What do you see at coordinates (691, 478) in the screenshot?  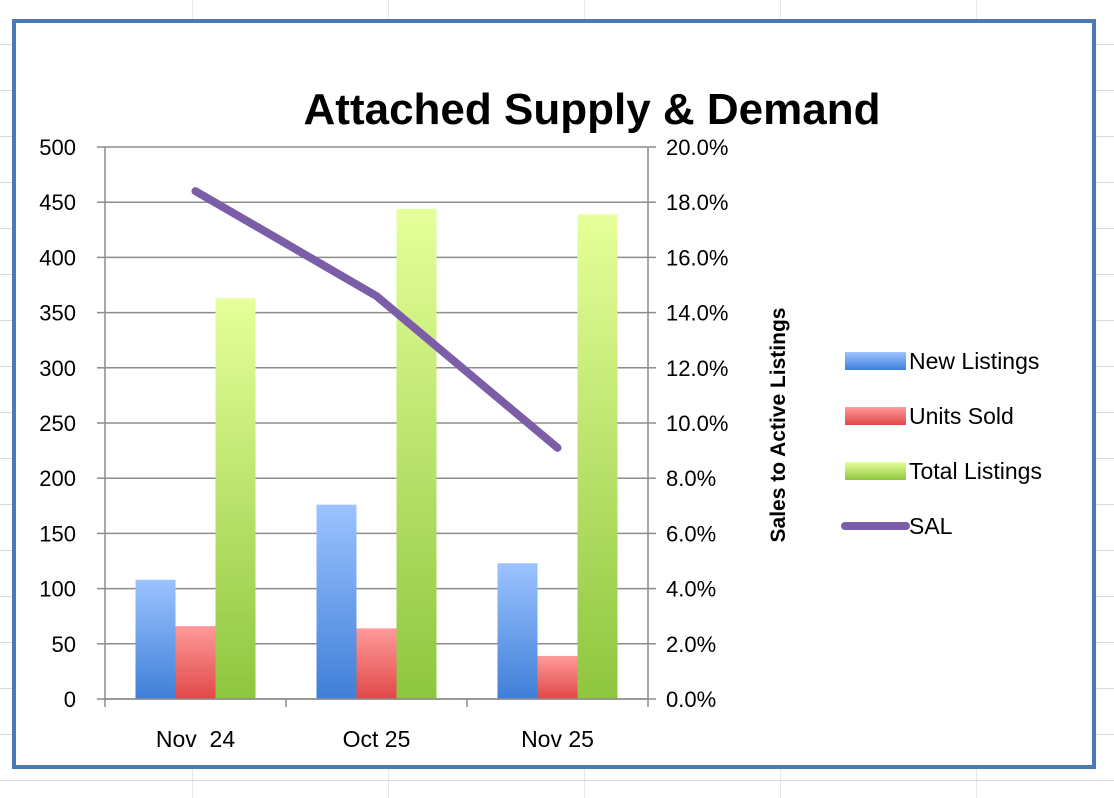 I see `right-tick-label: 8.0%` at bounding box center [691, 478].